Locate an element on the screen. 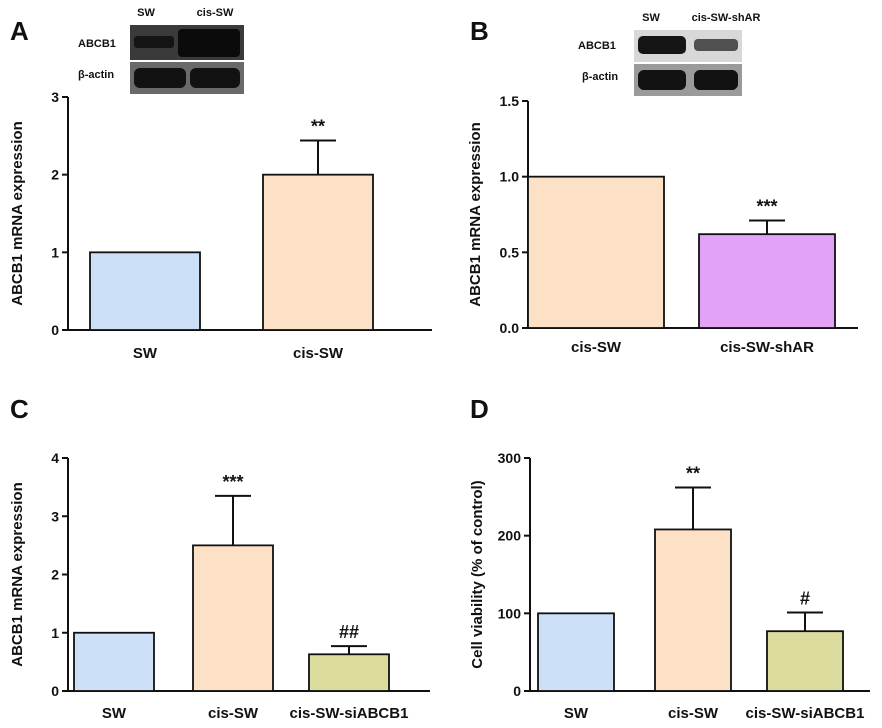  y-tick-label: 0.0 is located at coordinates (510, 328).